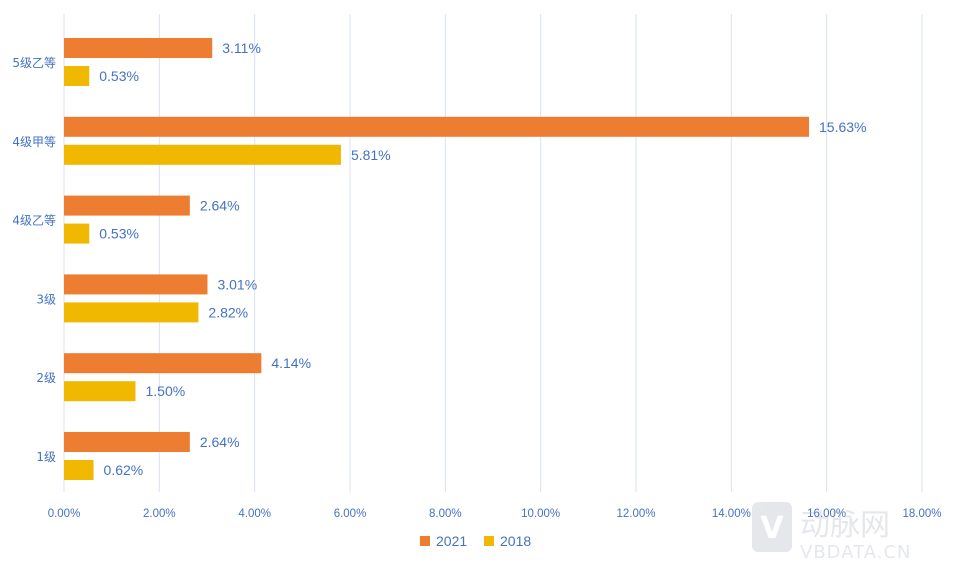  What do you see at coordinates (451, 541) in the screenshot?
I see `legend-label: 2021` at bounding box center [451, 541].